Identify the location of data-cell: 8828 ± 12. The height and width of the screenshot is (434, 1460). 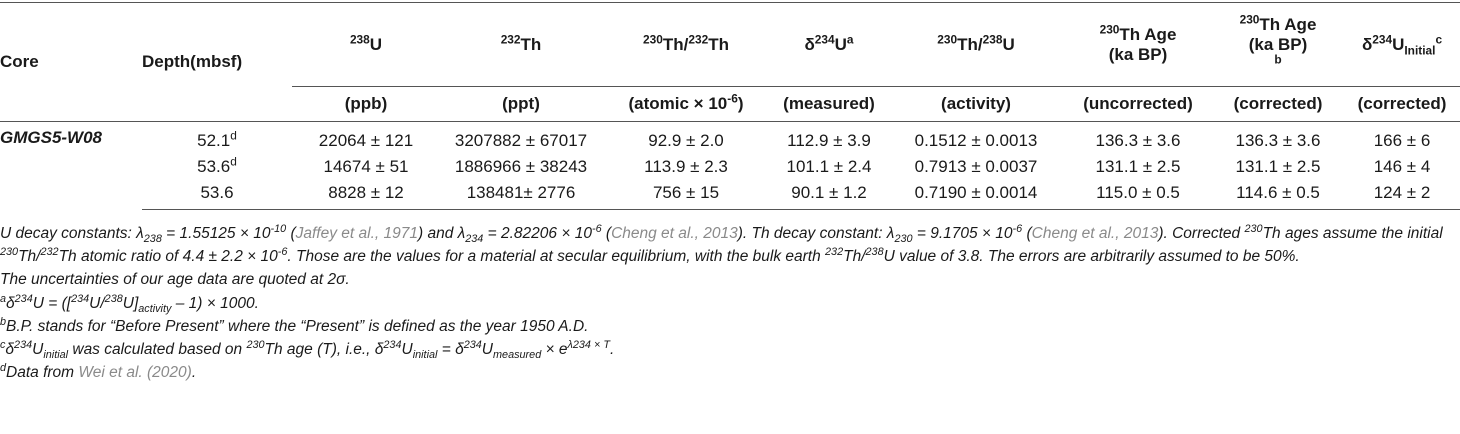
(366, 195).